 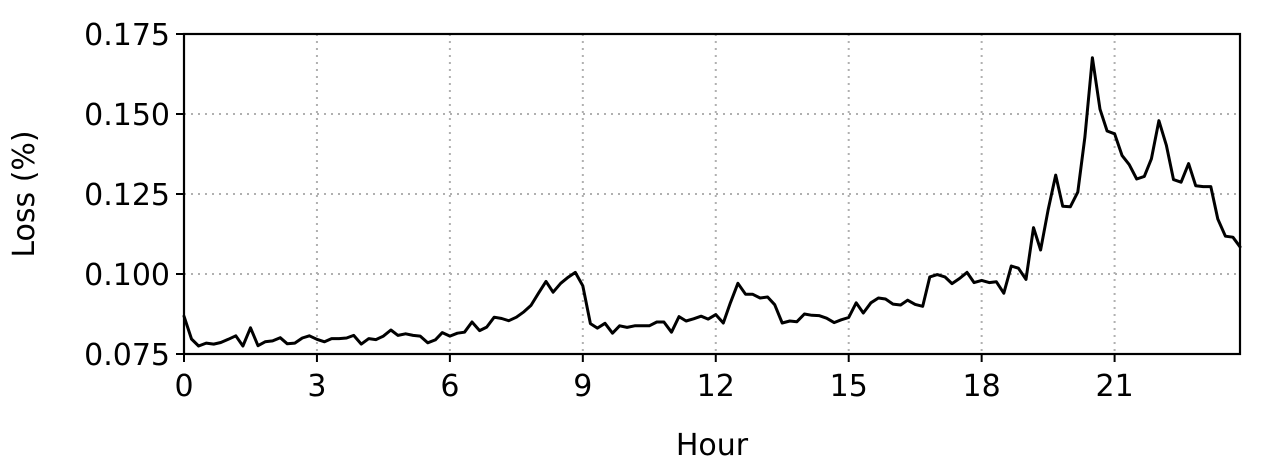 I want to click on y-tick-label: 0.075, so click(x=127, y=355).